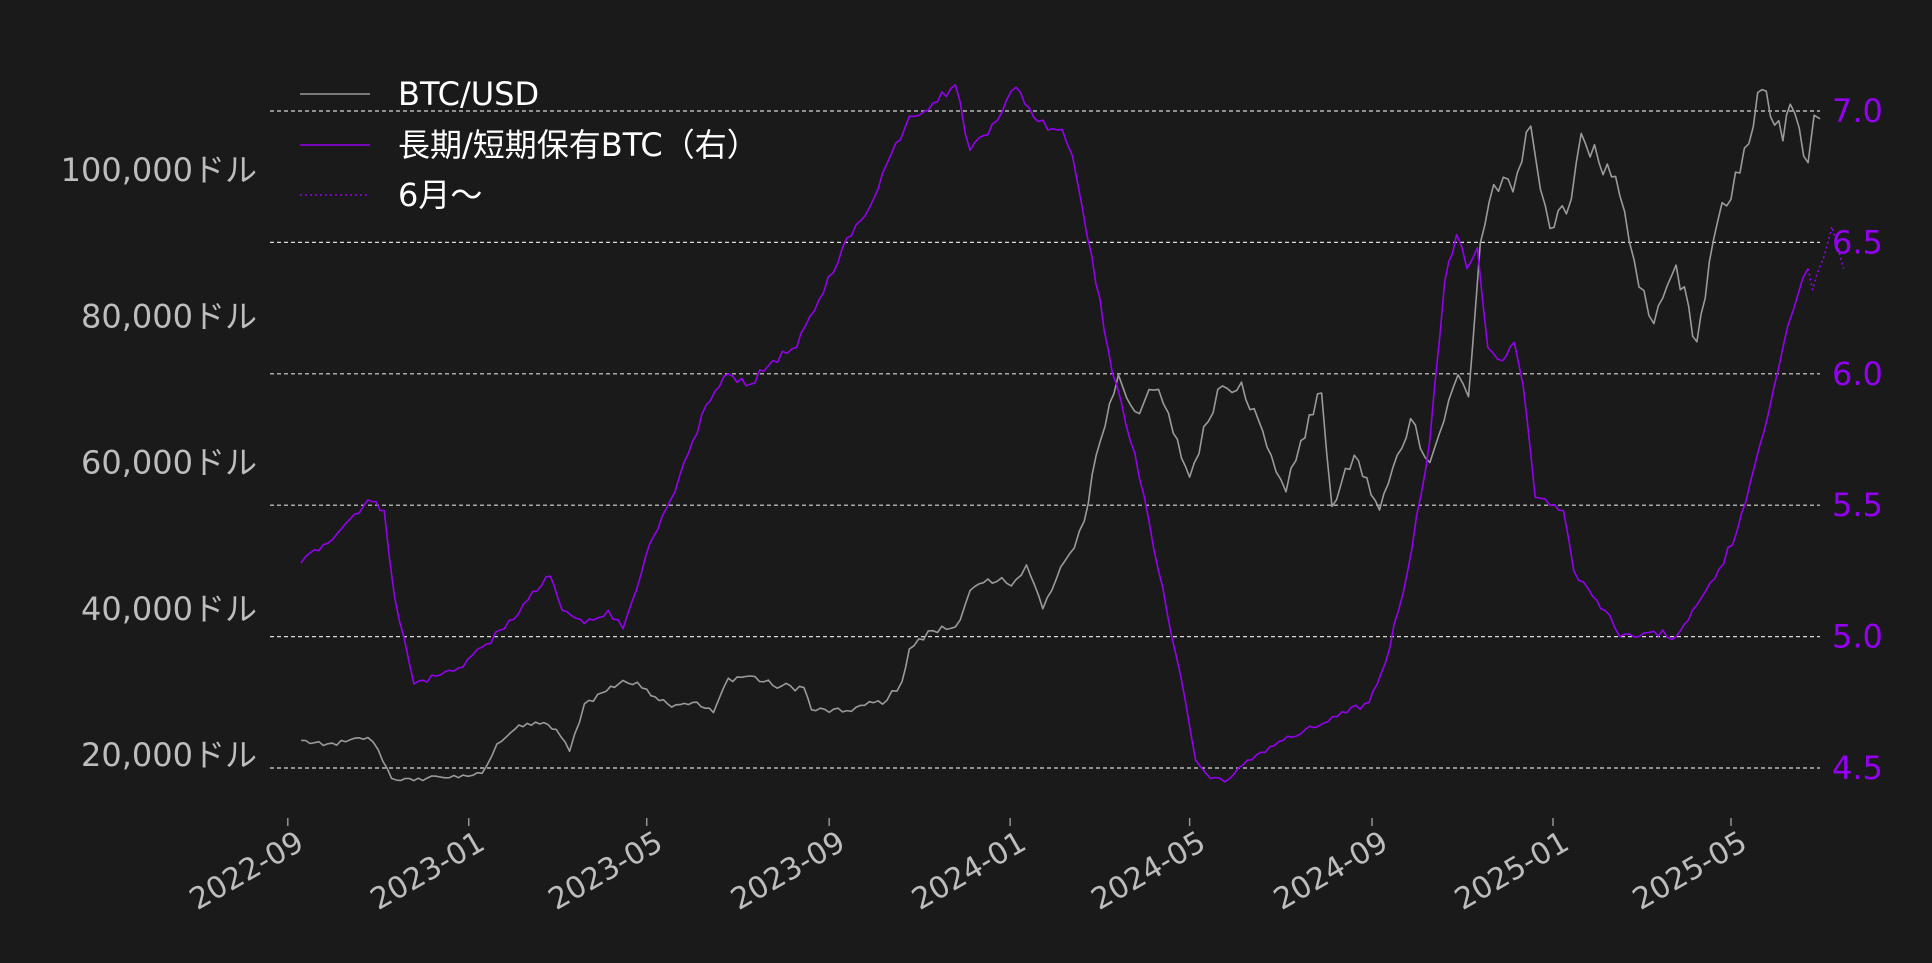 The image size is (1932, 963). Describe the element at coordinates (578, 145) in the screenshot. I see `legend-label: 長期/短期保有BTC（右）` at that location.